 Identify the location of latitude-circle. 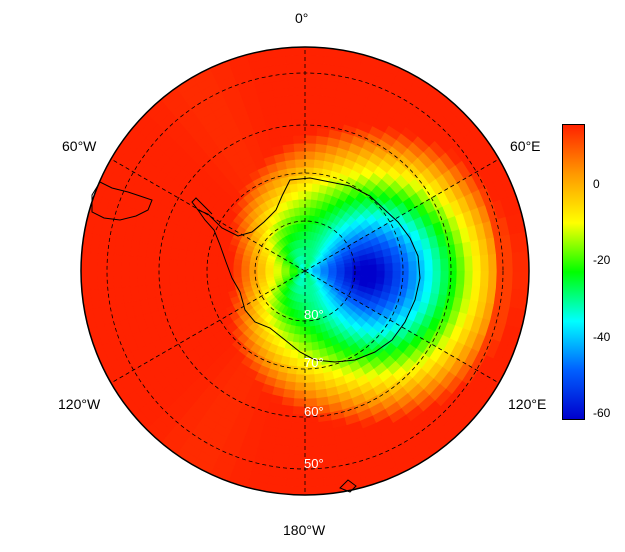
(305, 271).